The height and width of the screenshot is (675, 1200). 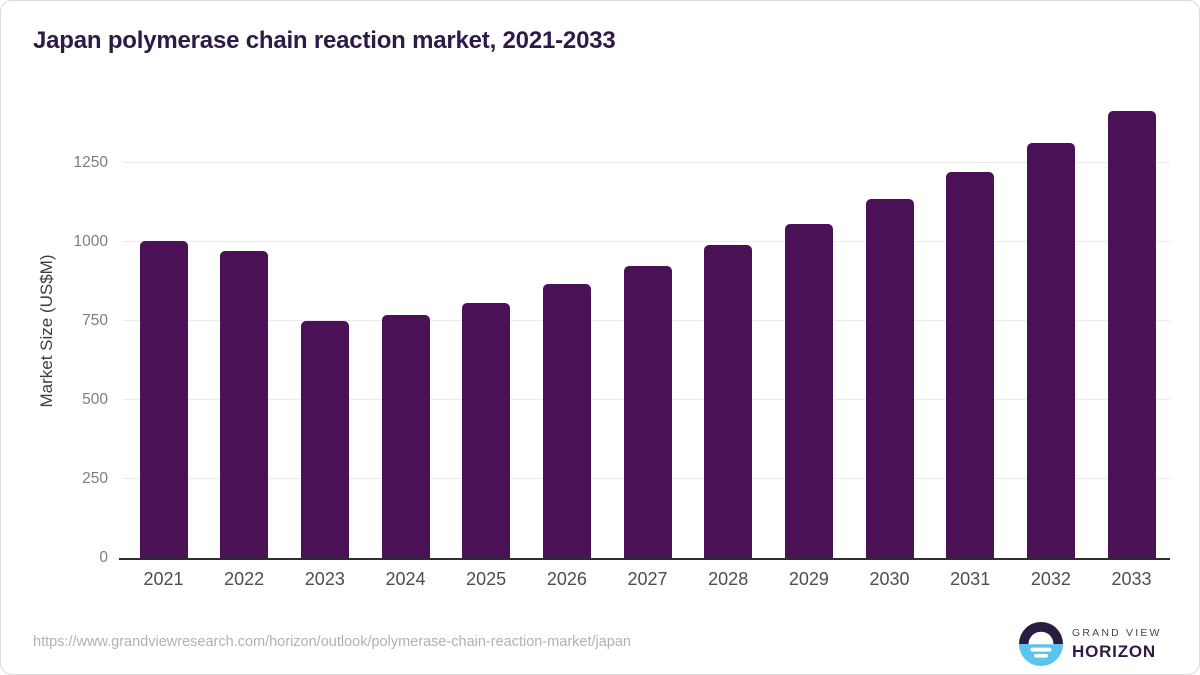 What do you see at coordinates (1117, 632) in the screenshot?
I see `logo-line1: GRAND VIEW` at bounding box center [1117, 632].